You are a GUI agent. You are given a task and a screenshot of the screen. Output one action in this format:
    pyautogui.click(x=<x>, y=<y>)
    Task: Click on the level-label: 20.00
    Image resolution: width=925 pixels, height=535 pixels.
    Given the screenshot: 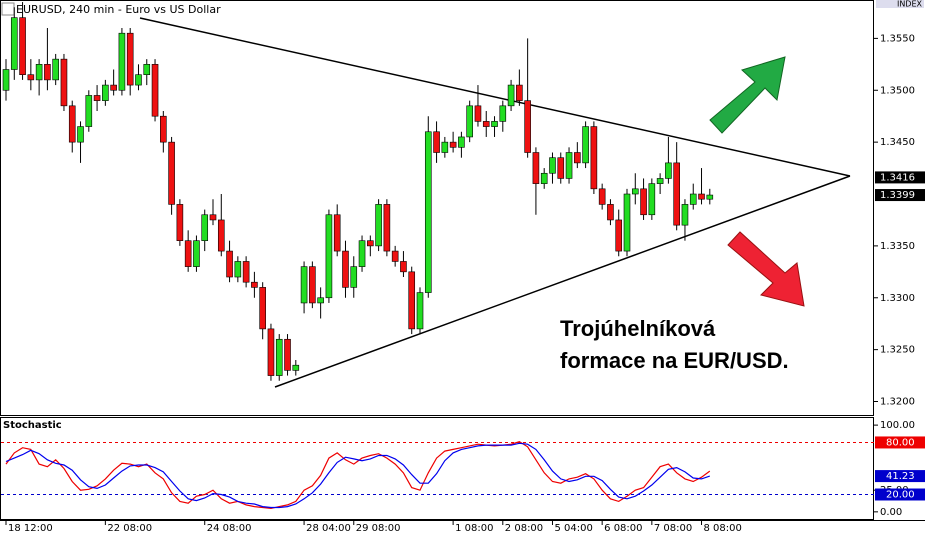 What is the action you would take?
    pyautogui.click(x=900, y=495)
    